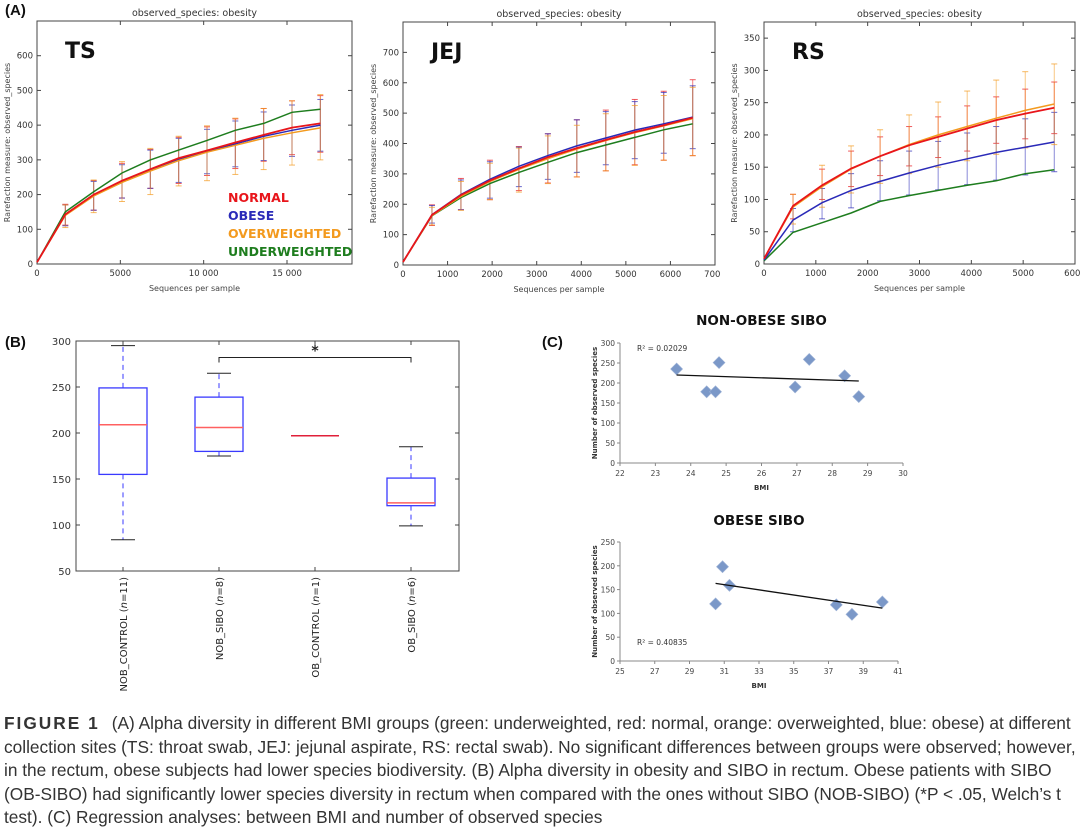 The image size is (1080, 836). What do you see at coordinates (412, 615) in the screenshot?
I see `x-category-label: OB_SIBO (n=6)` at bounding box center [412, 615].